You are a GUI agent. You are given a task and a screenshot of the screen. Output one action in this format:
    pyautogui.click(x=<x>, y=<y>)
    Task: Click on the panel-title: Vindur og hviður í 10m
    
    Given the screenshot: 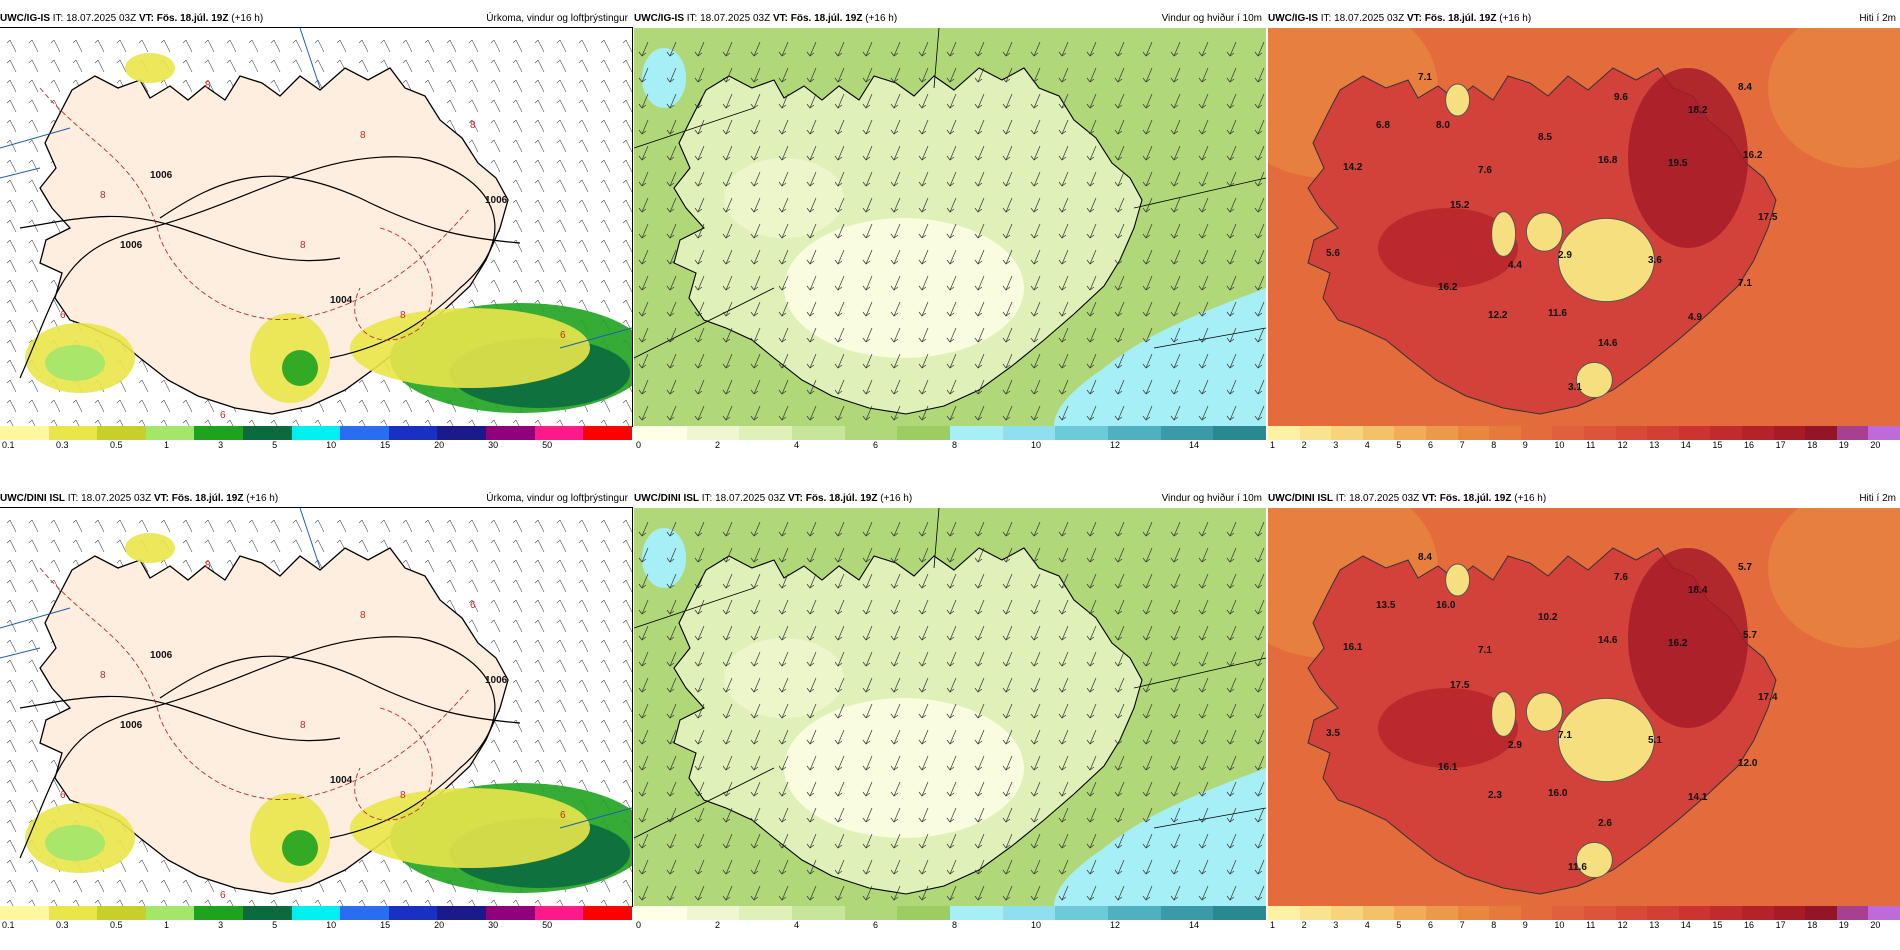 What is the action you would take?
    pyautogui.click(x=1211, y=18)
    